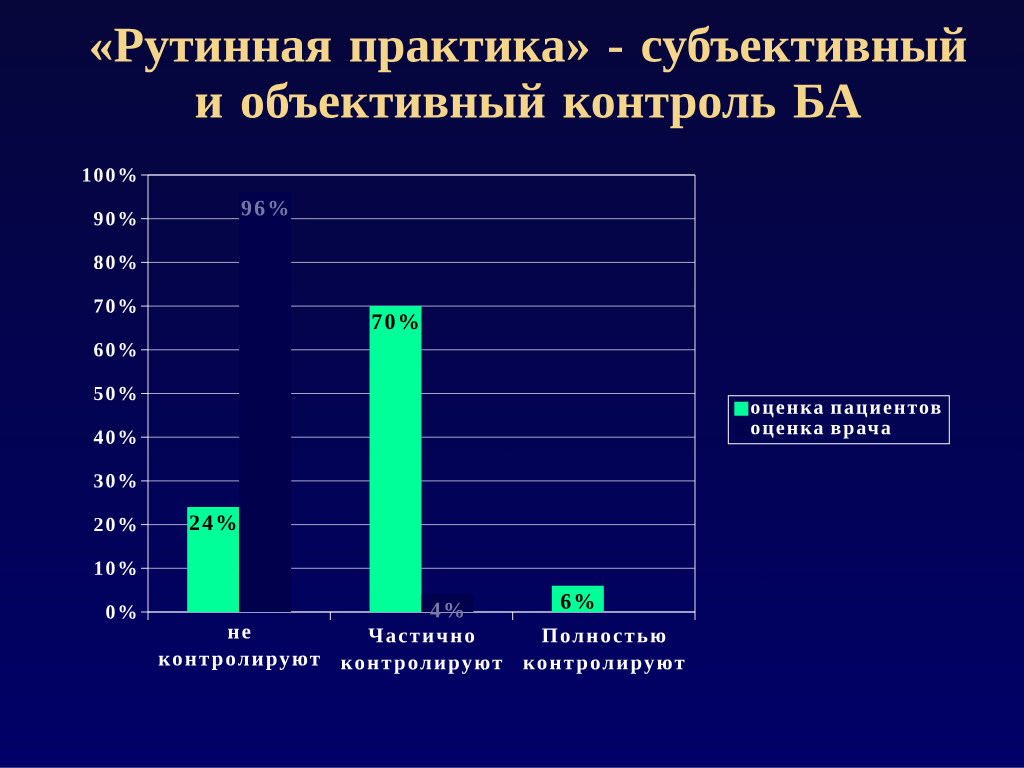 The height and width of the screenshot is (768, 1024). I want to click on y-tick-label: 10%, so click(115, 568).